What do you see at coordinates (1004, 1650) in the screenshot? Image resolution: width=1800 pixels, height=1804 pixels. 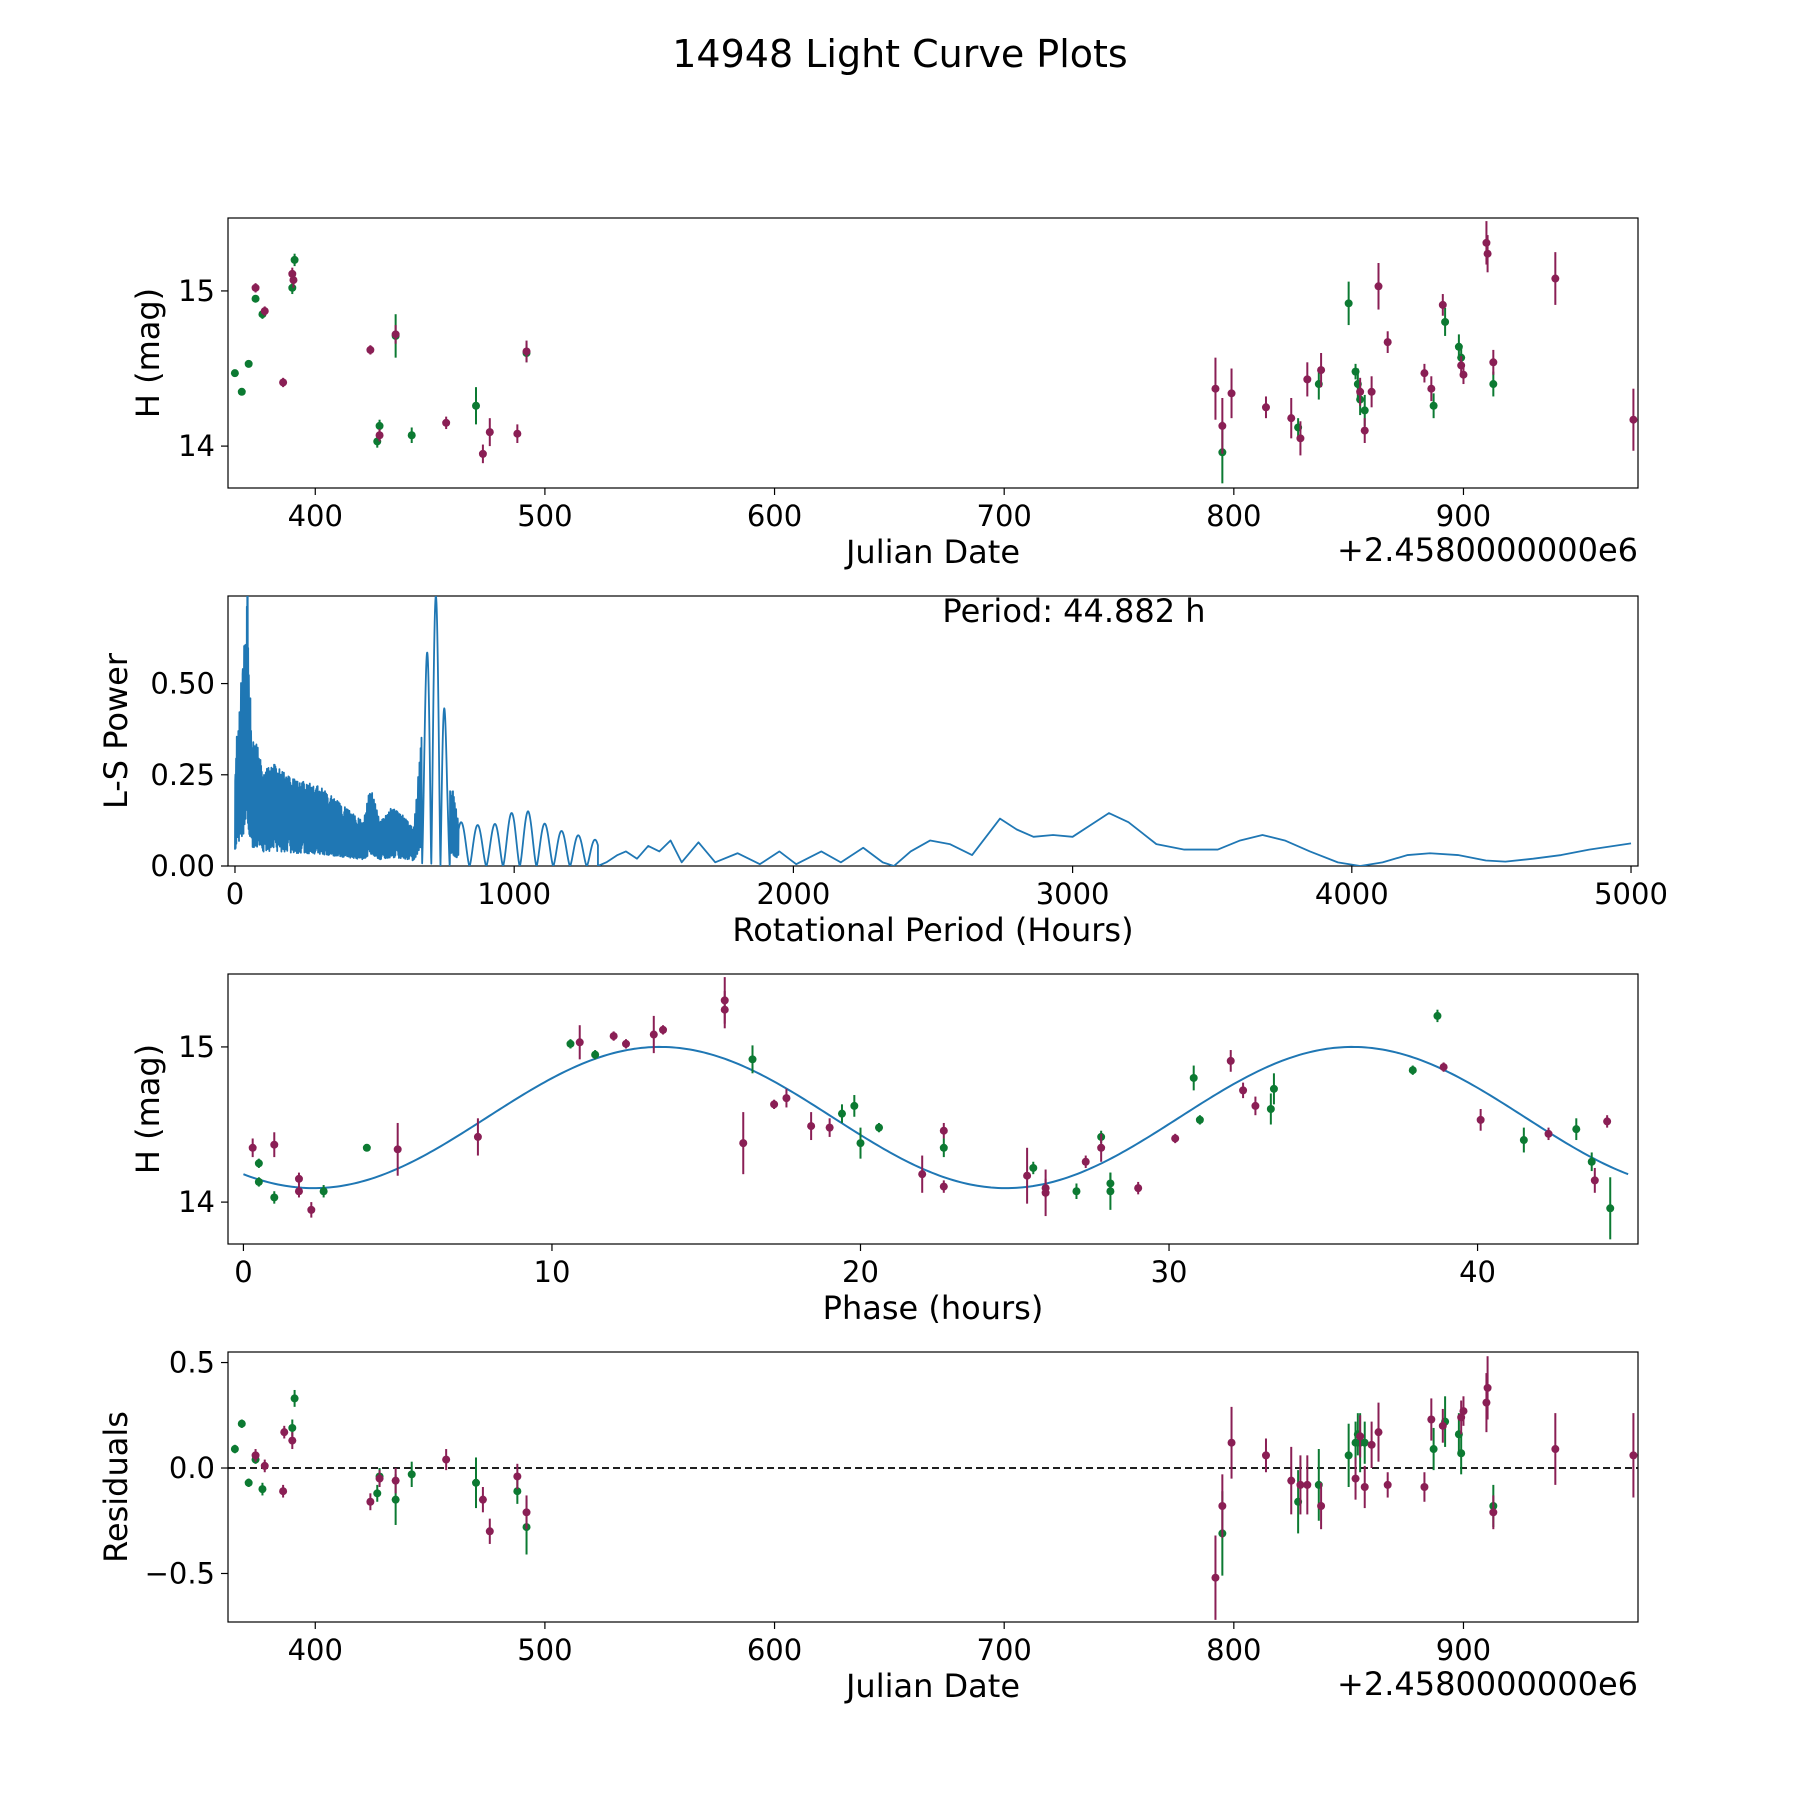 I see `residuals-x-tick-label: 700` at bounding box center [1004, 1650].